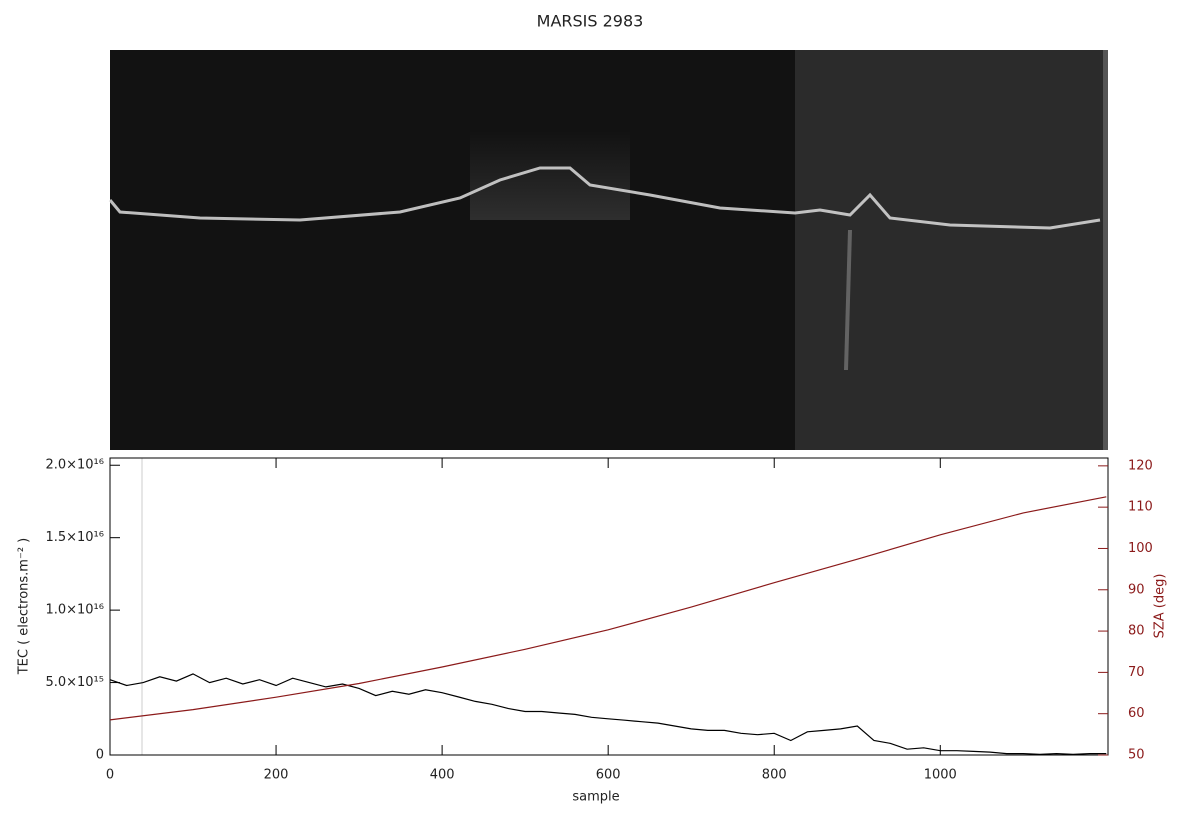 The height and width of the screenshot is (834, 1180). What do you see at coordinates (1140, 548) in the screenshot?
I see `y2-tick-label: 100` at bounding box center [1140, 548].